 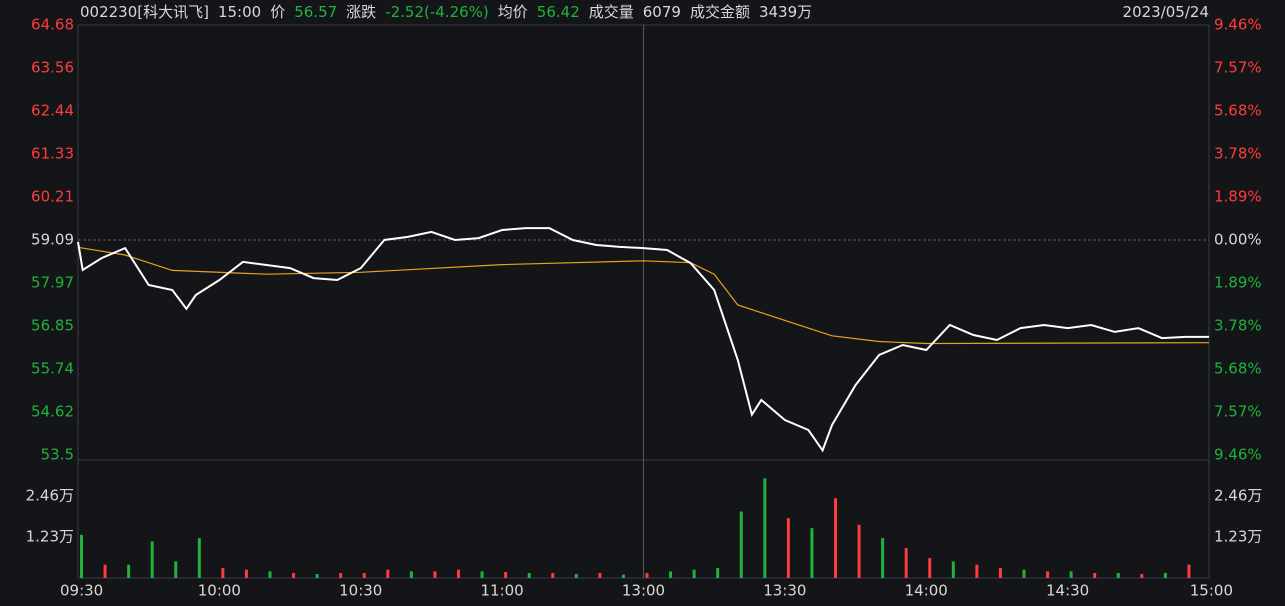 What do you see at coordinates (611, 12) in the screenshot?
I see `label: 成交量` at bounding box center [611, 12].